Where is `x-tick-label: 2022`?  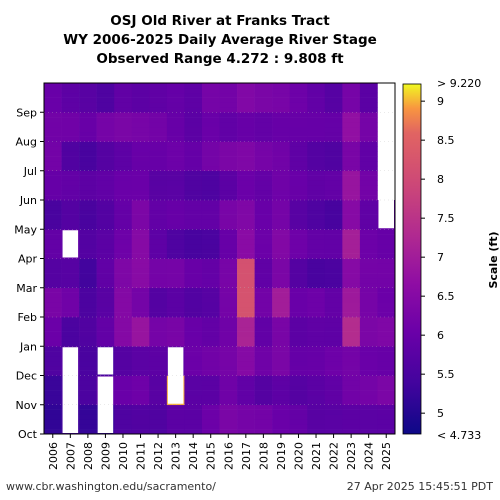 x-tick-label: 2022 is located at coordinates (334, 456).